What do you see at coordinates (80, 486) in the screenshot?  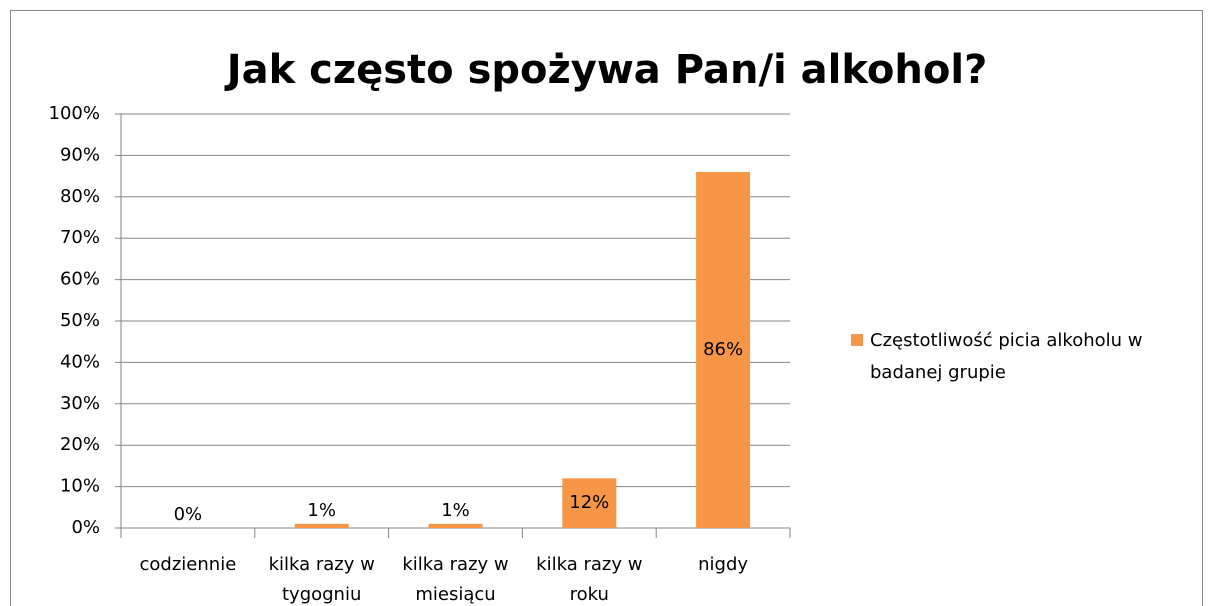 I see `y-tick-label: 10%` at bounding box center [80, 486].